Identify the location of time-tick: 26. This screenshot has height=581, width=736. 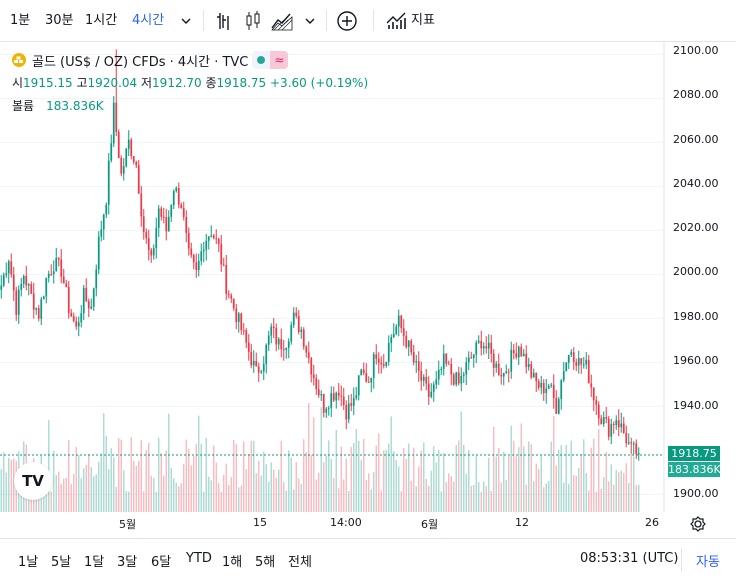
(652, 522).